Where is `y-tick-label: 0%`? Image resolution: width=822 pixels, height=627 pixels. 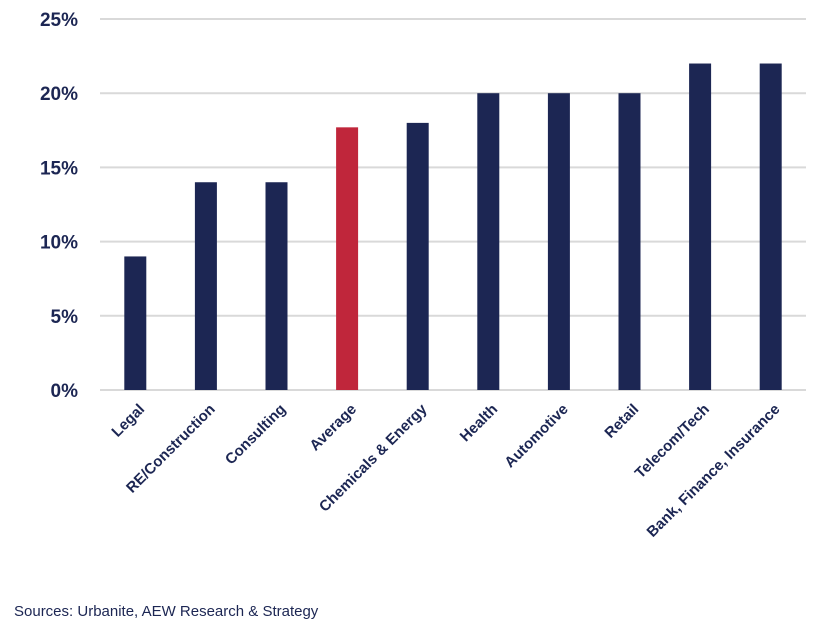
y-tick-label: 0% is located at coordinates (65, 391).